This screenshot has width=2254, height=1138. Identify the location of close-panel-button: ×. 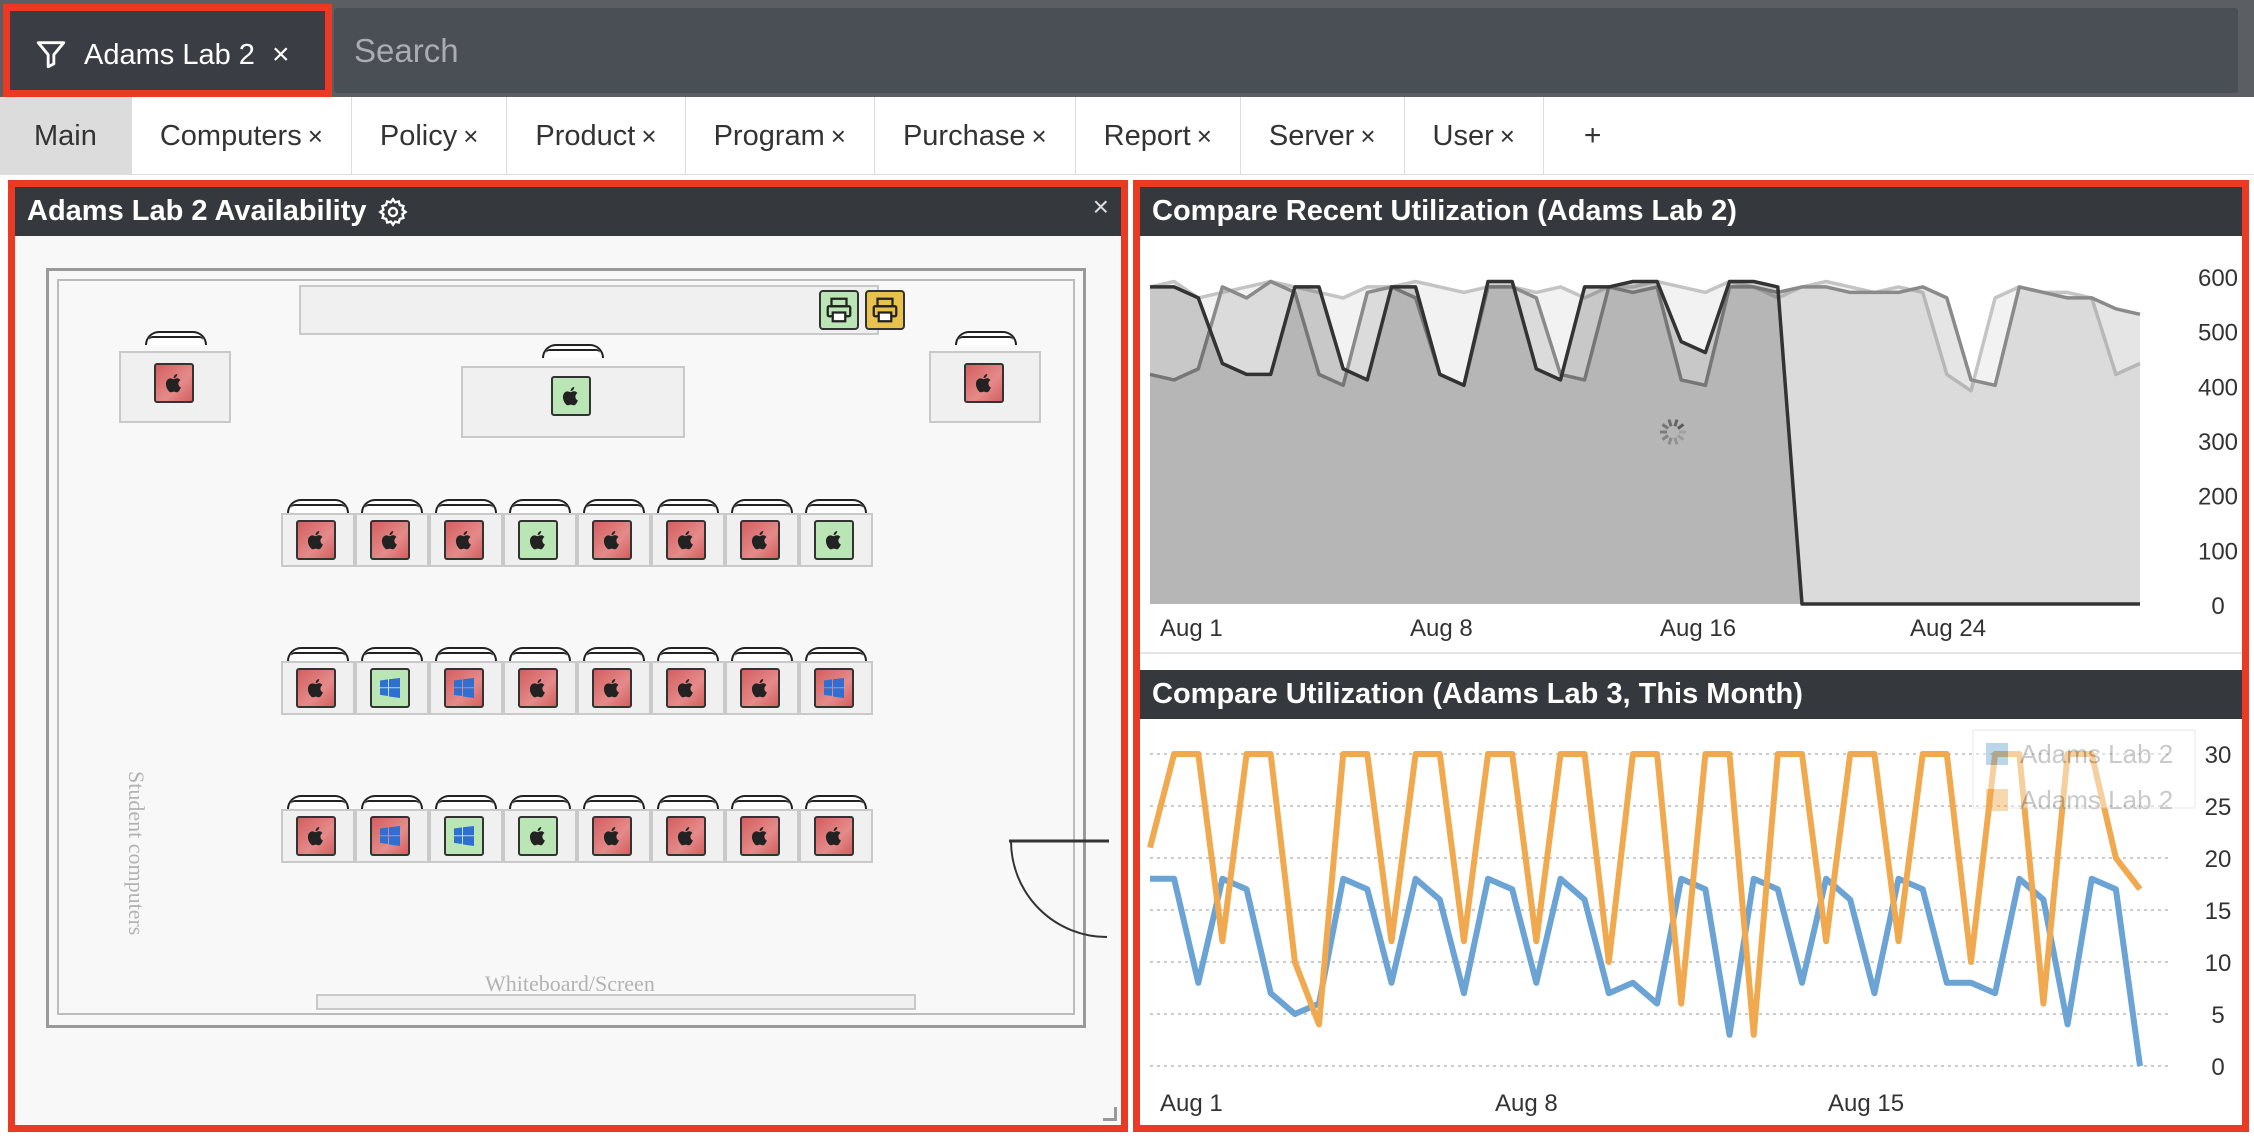
(1100, 206).